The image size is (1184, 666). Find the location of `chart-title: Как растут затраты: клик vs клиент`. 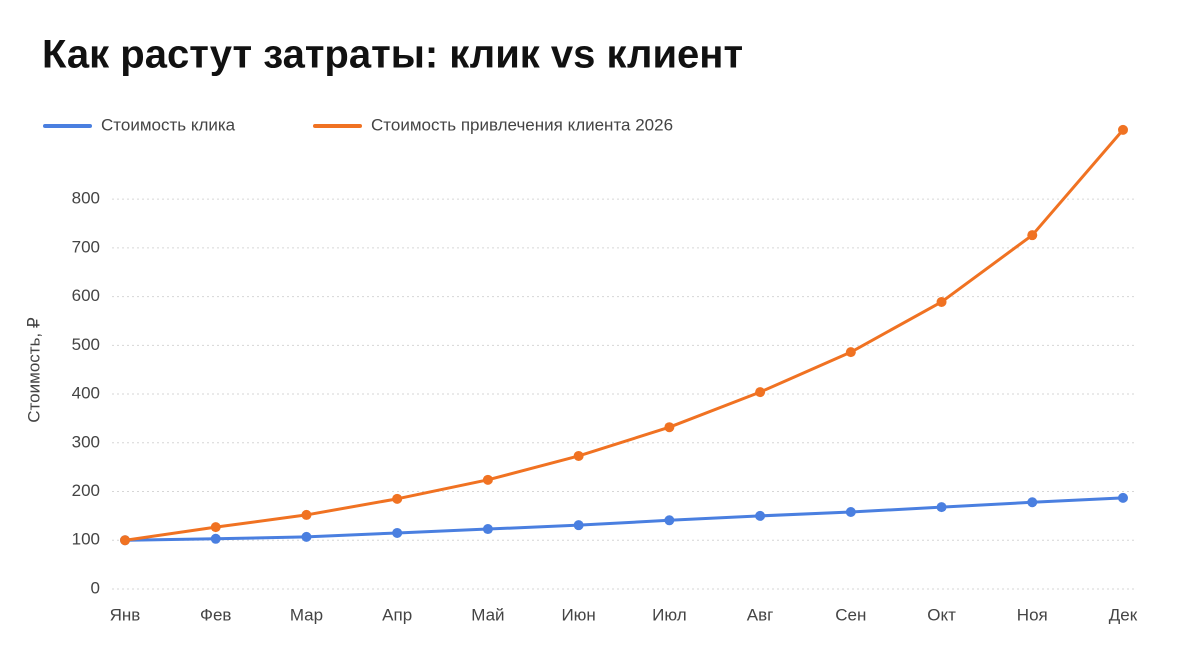

chart-title: Как растут затраты: клик vs клиент is located at coordinates (392, 55).